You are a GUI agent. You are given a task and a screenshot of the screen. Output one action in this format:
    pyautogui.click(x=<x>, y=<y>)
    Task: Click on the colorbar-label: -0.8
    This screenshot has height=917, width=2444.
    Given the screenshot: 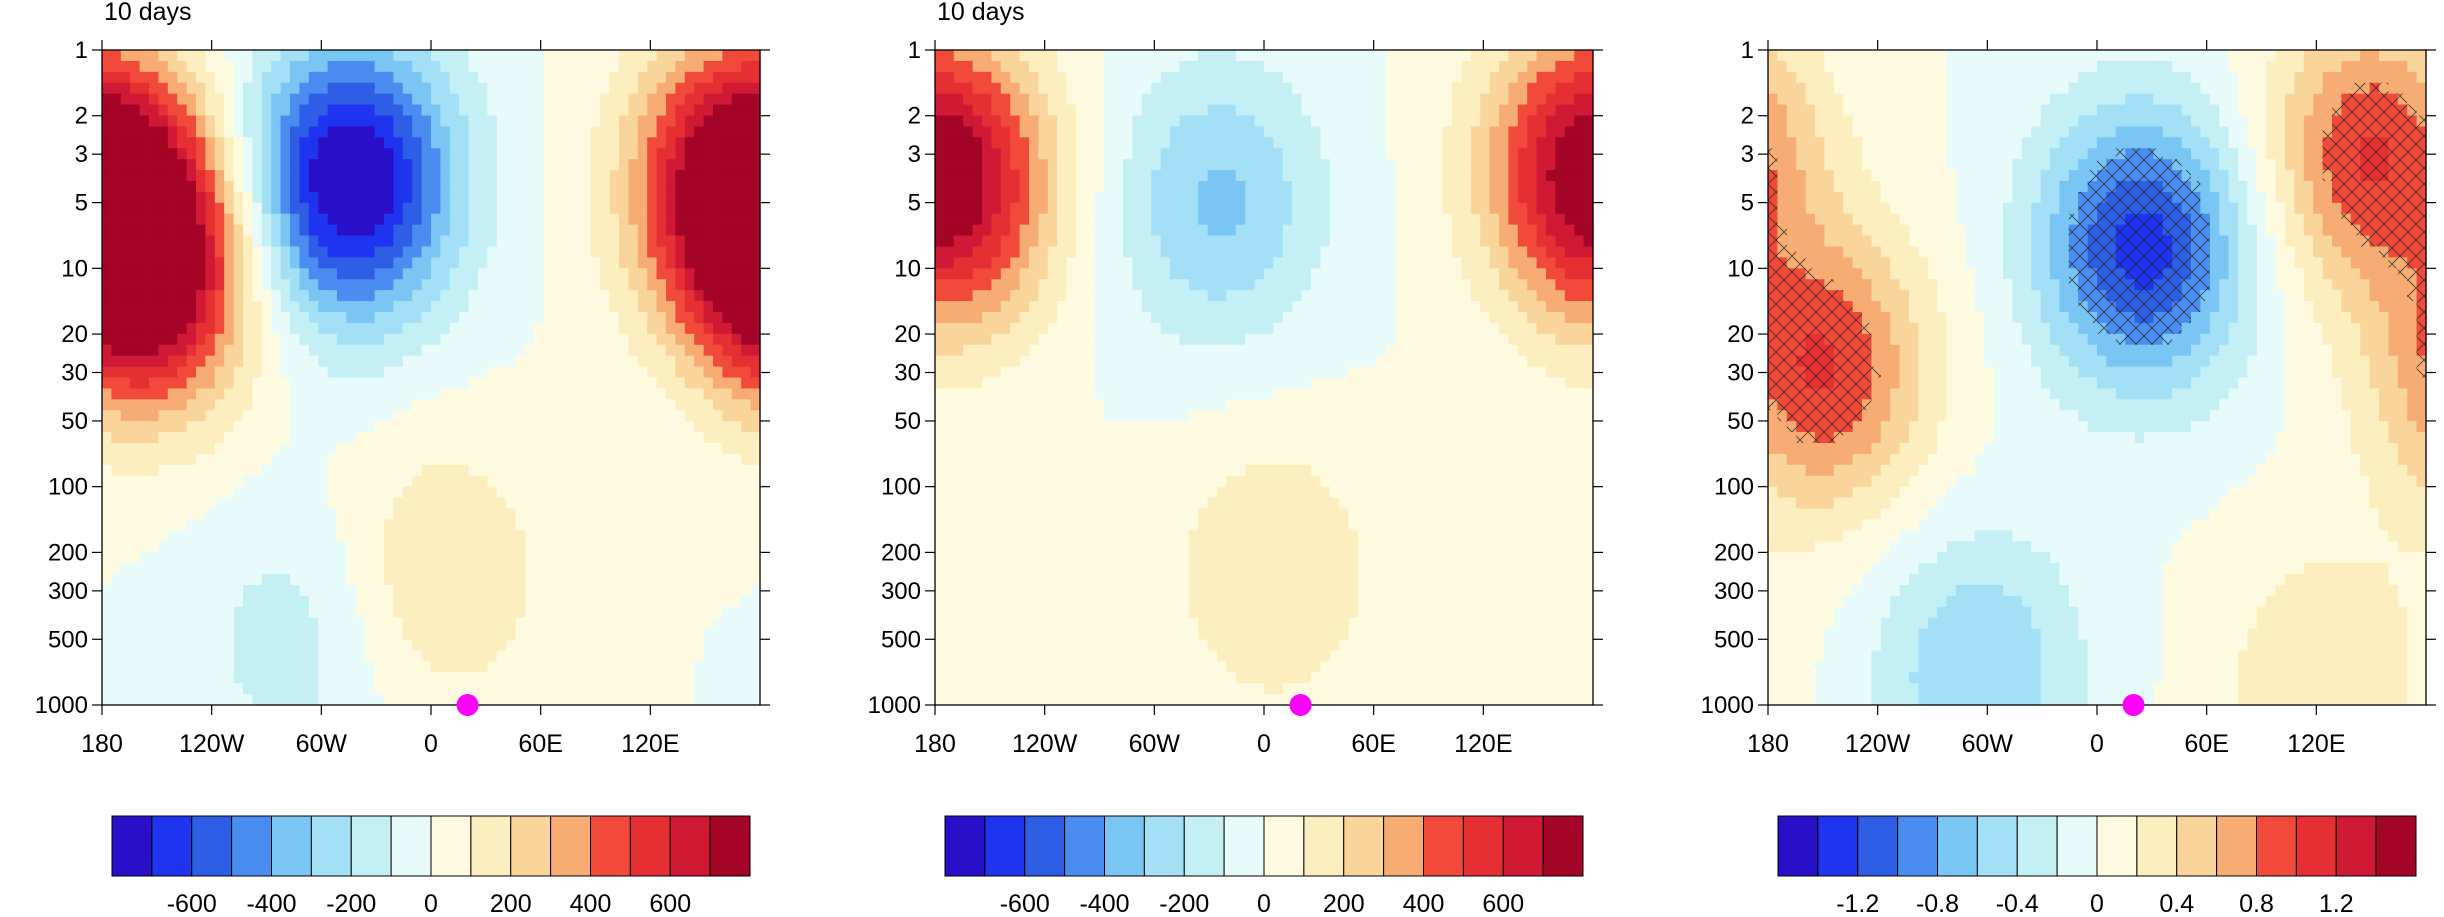 What is the action you would take?
    pyautogui.click(x=1937, y=903)
    